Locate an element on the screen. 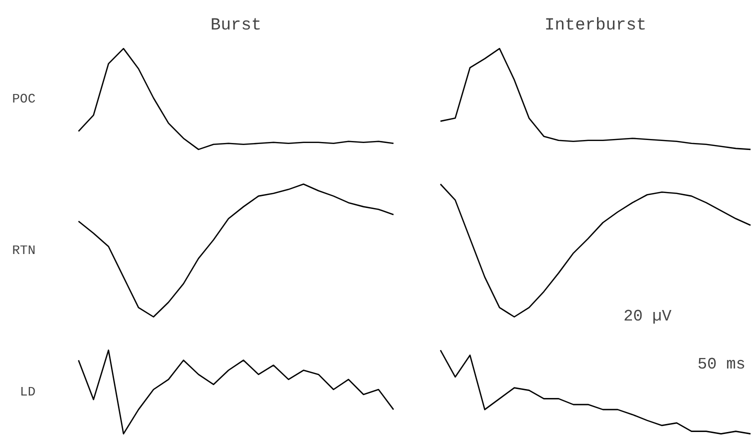  annotation: 50 ms is located at coordinates (721, 365).